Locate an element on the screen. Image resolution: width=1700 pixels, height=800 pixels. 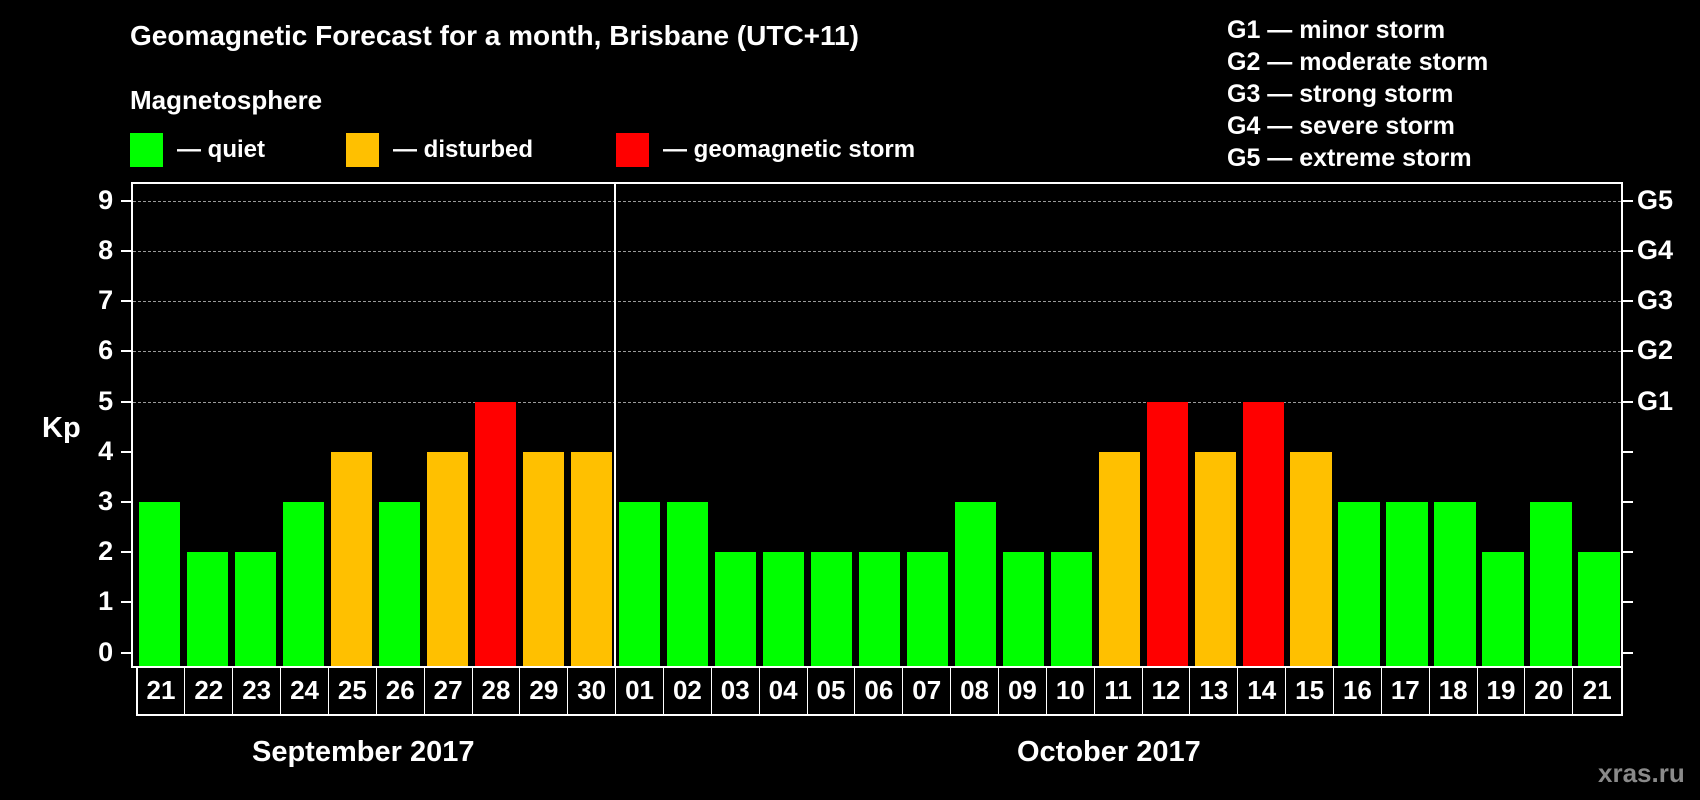
month-label-october: October 2017 is located at coordinates (1109, 752).